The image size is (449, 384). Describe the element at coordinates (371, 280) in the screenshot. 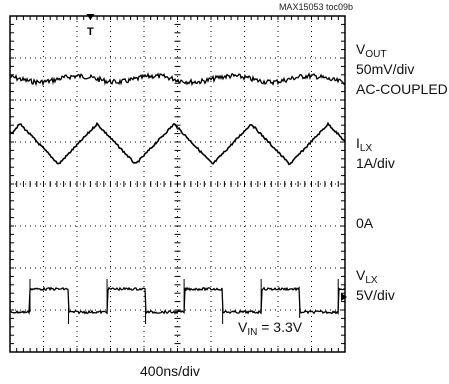

I see `vlx-subscript: LX` at that location.